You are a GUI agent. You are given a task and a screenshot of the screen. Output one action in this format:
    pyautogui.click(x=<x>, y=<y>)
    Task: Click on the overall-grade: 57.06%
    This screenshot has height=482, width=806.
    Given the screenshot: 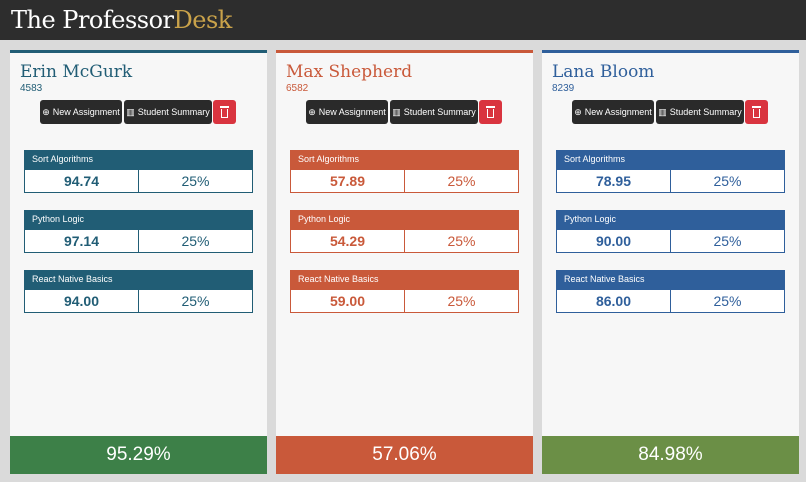 What is the action you would take?
    pyautogui.click(x=404, y=455)
    